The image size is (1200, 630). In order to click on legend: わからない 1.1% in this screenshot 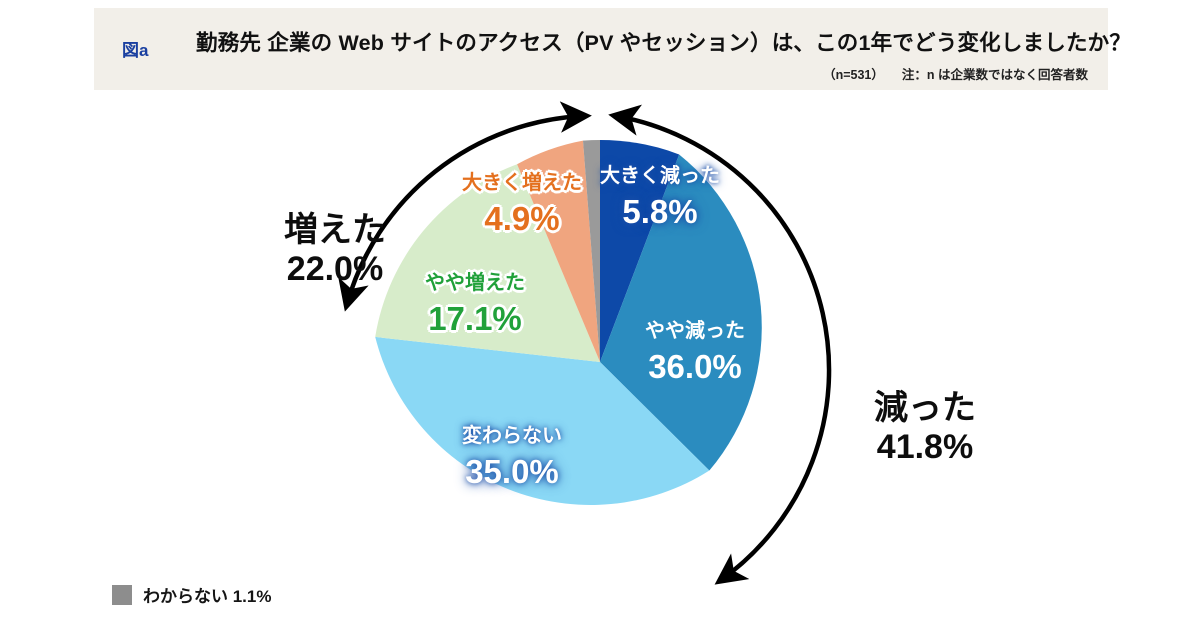, I will do `click(191, 594)`.